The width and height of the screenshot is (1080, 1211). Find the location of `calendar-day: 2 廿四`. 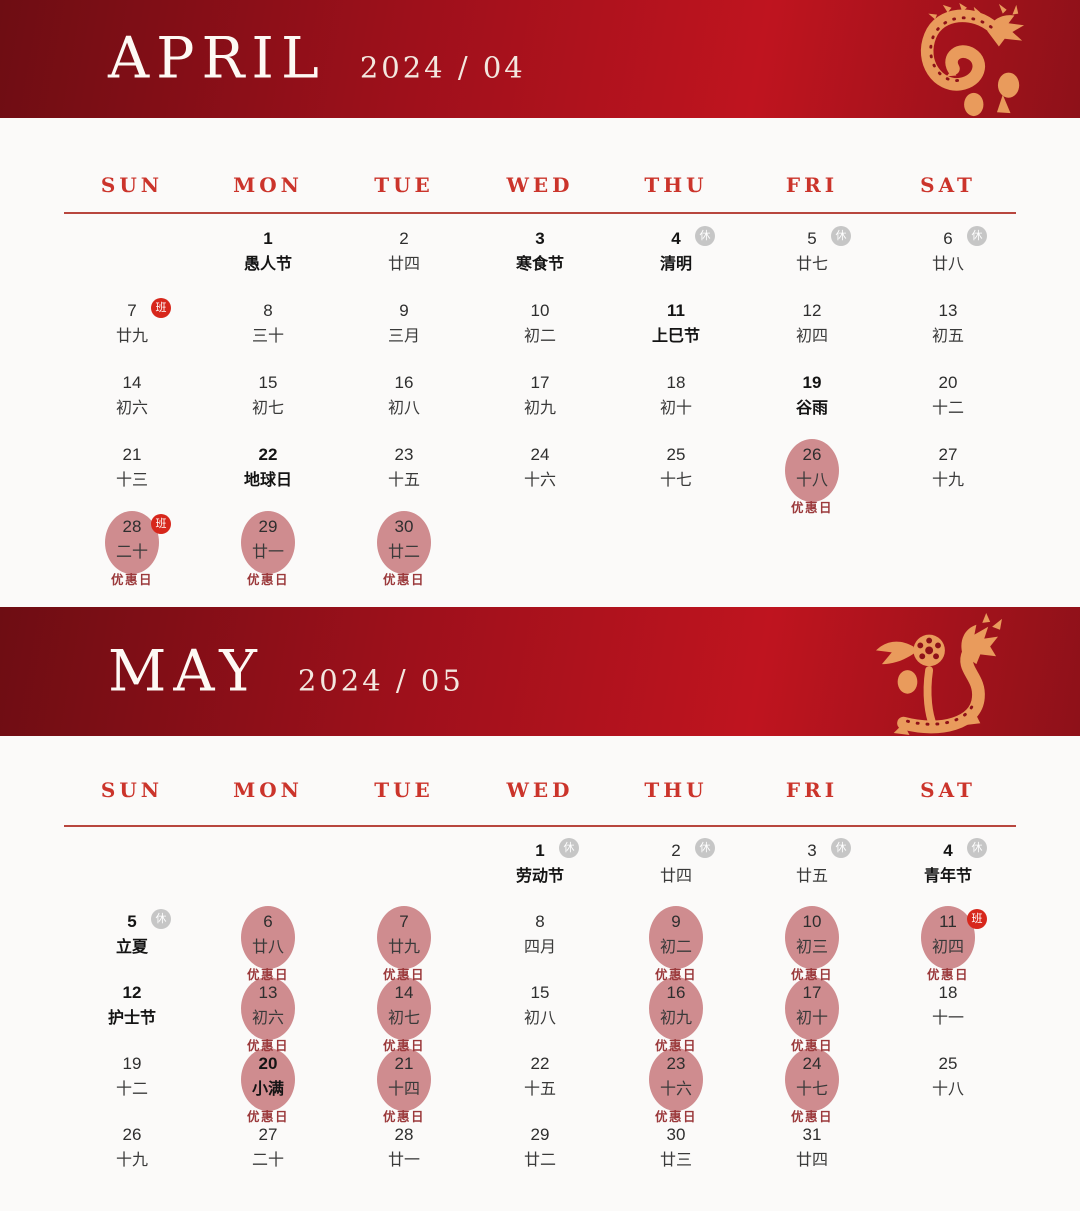

calendar-day: 2 廿四 is located at coordinates (404, 259).